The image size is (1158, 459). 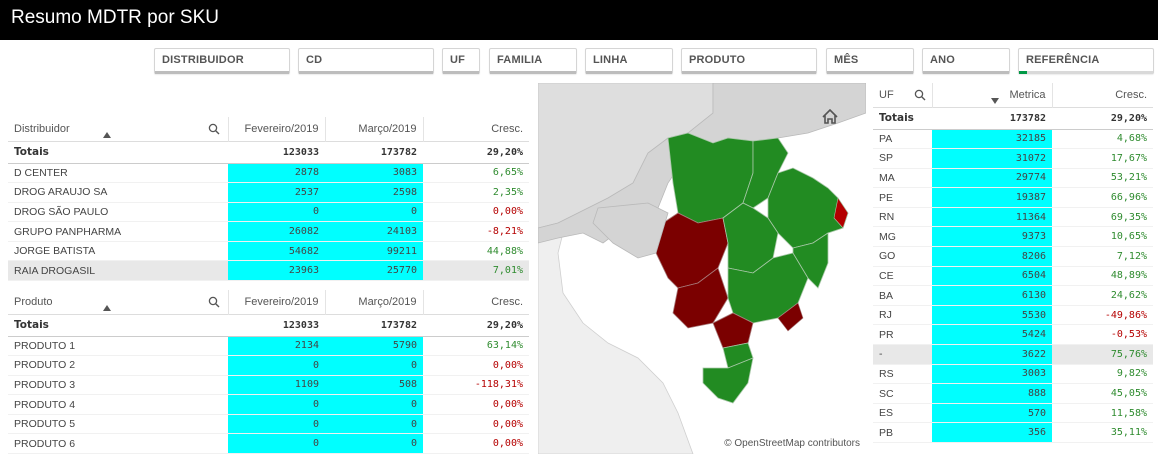 I want to click on table-row: PRODUTO 4 0 0 0,00%, so click(x=268, y=404).